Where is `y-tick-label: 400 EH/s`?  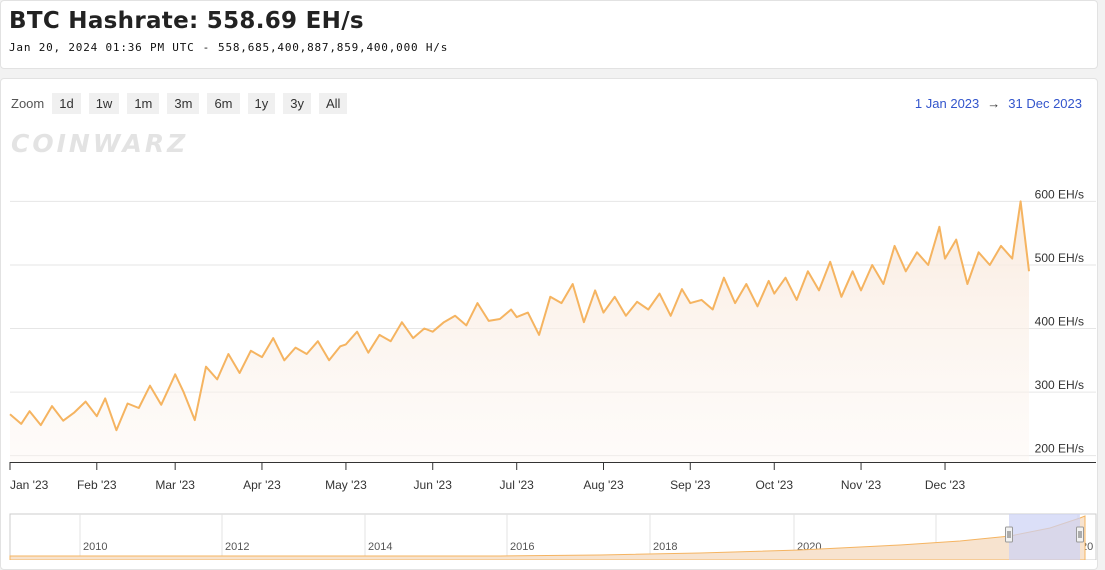 y-tick-label: 400 EH/s is located at coordinates (1059, 322).